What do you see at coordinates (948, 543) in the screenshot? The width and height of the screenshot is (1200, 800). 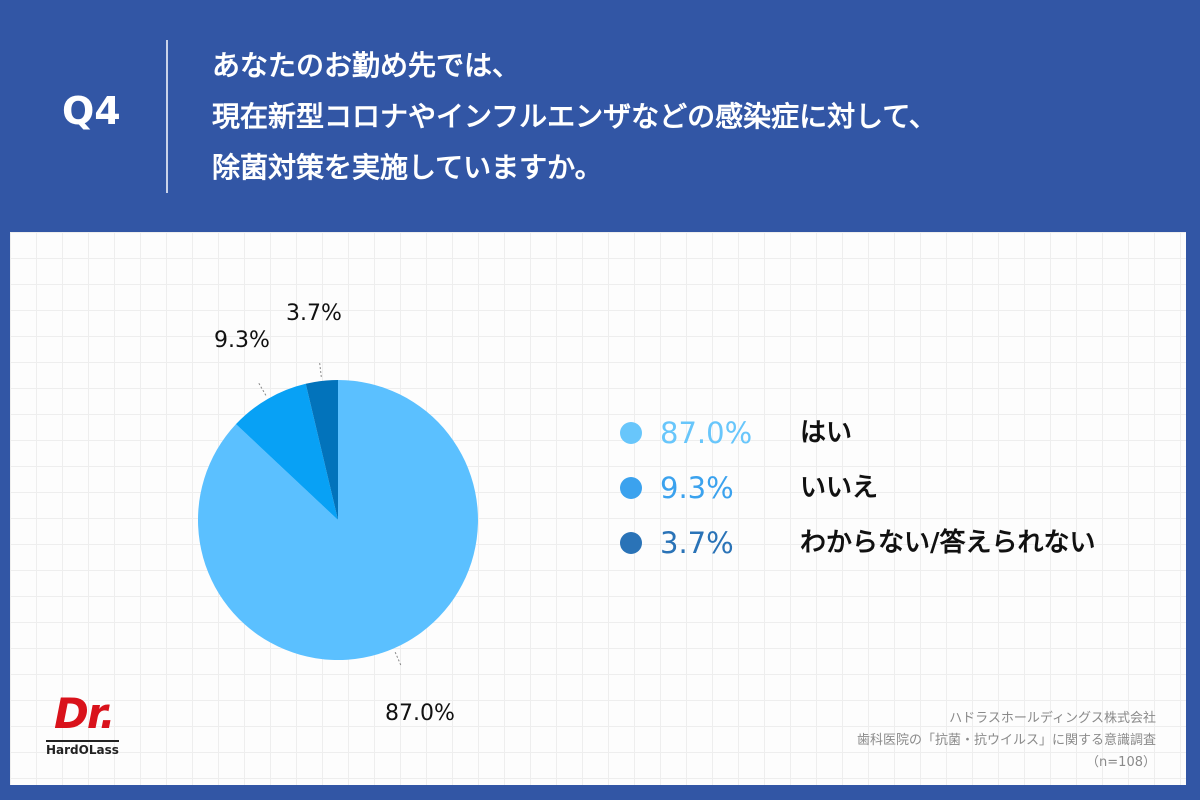 I see `legend-label: わからない/答えられない` at bounding box center [948, 543].